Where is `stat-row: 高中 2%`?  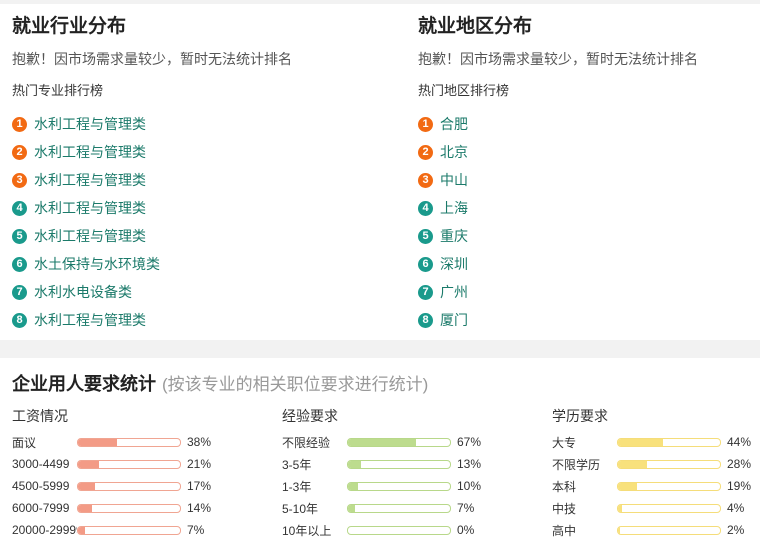
stat-row: 高中 2% is located at coordinates (656, 530).